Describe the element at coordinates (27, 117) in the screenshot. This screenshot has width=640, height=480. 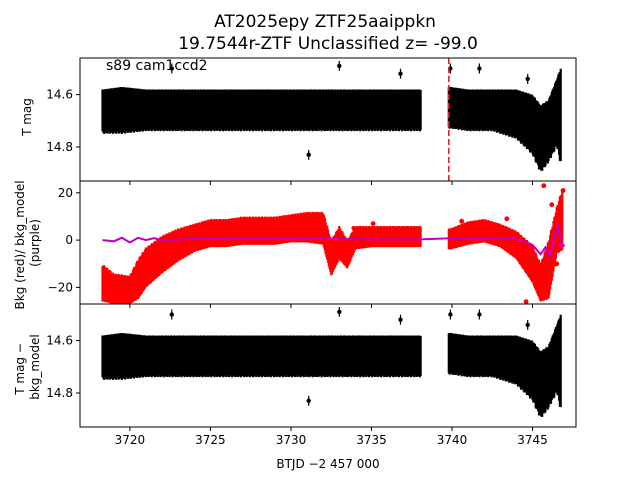
I see `panel-1-y-axis-label: T mag` at that location.